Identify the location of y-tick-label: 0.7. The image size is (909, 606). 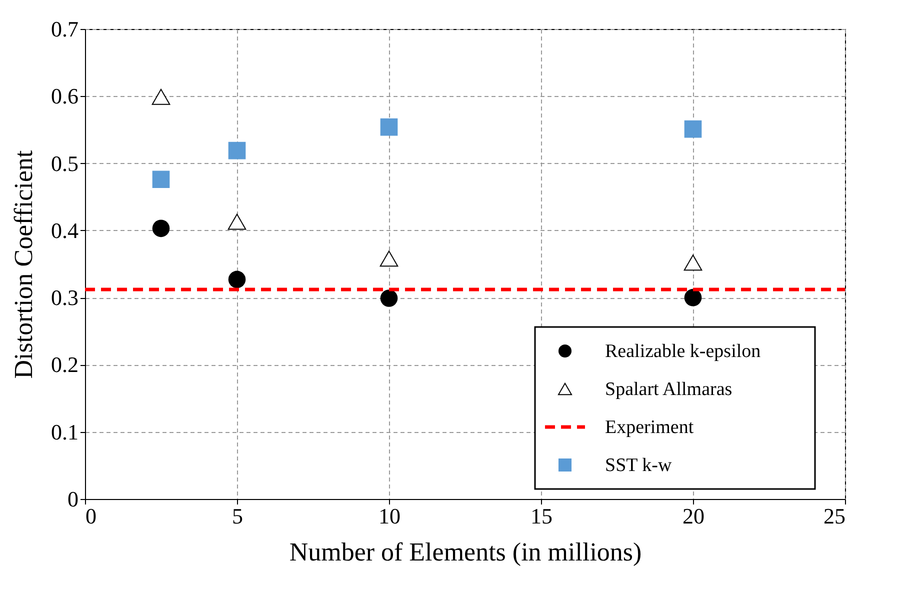
(64, 29).